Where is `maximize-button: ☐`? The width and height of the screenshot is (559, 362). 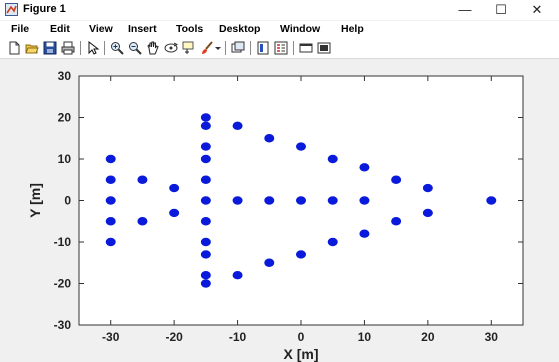
maximize-button: ☐ is located at coordinates (501, 9).